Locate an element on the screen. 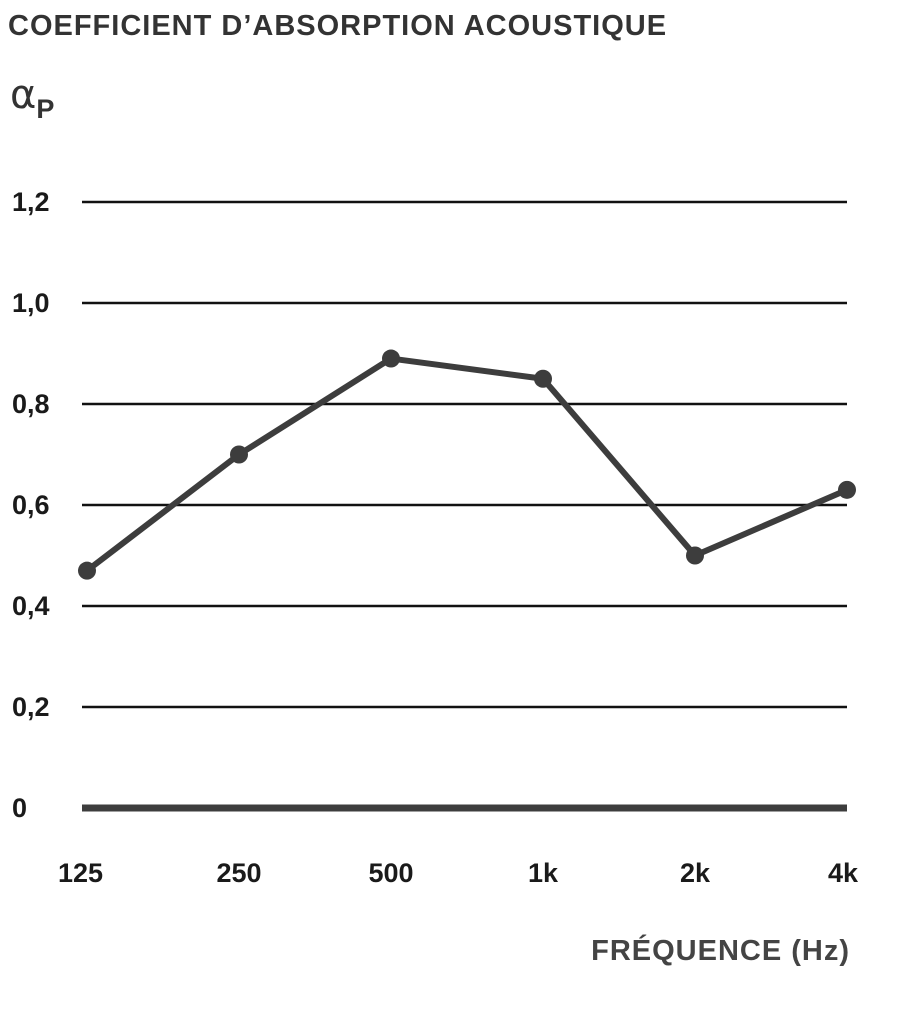 This screenshot has height=1024, width=915. chart-title: COEFFICIENT D’ABSORPTION ACOUSTIQUE is located at coordinates (337, 26).